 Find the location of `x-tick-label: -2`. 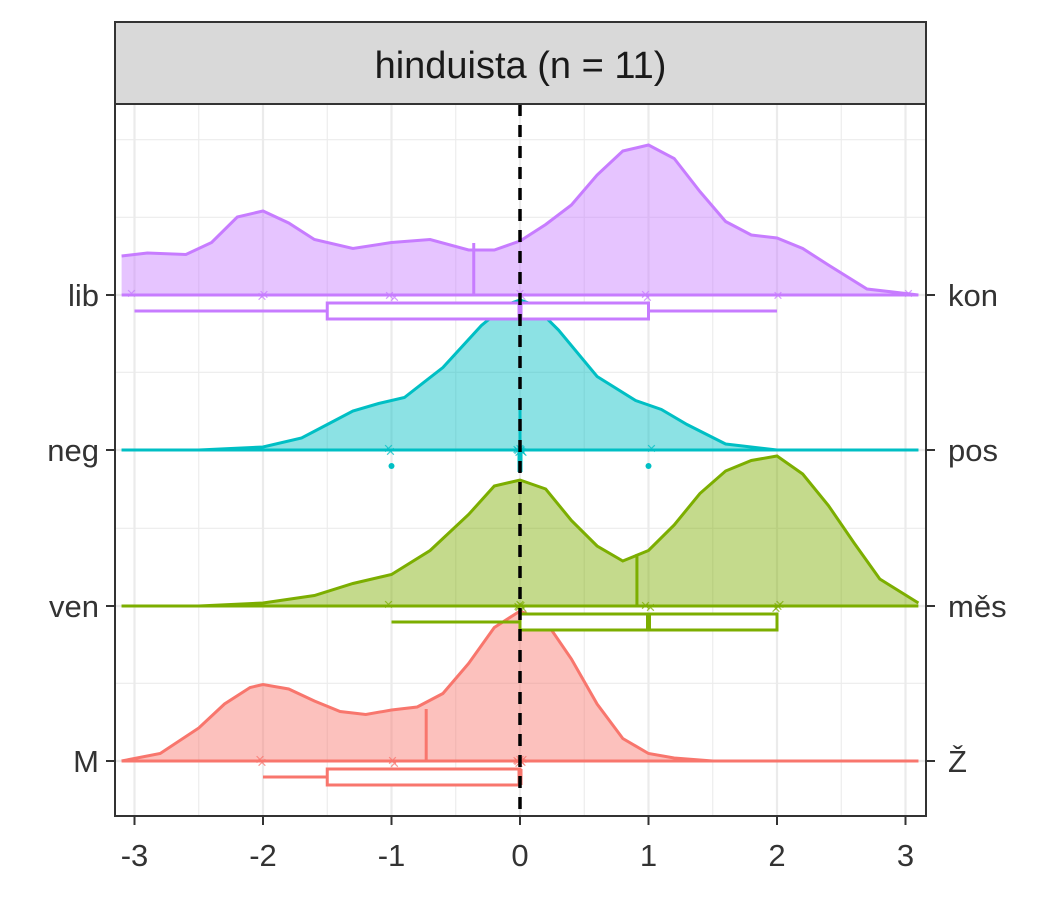

x-tick-label: -2 is located at coordinates (263, 855).